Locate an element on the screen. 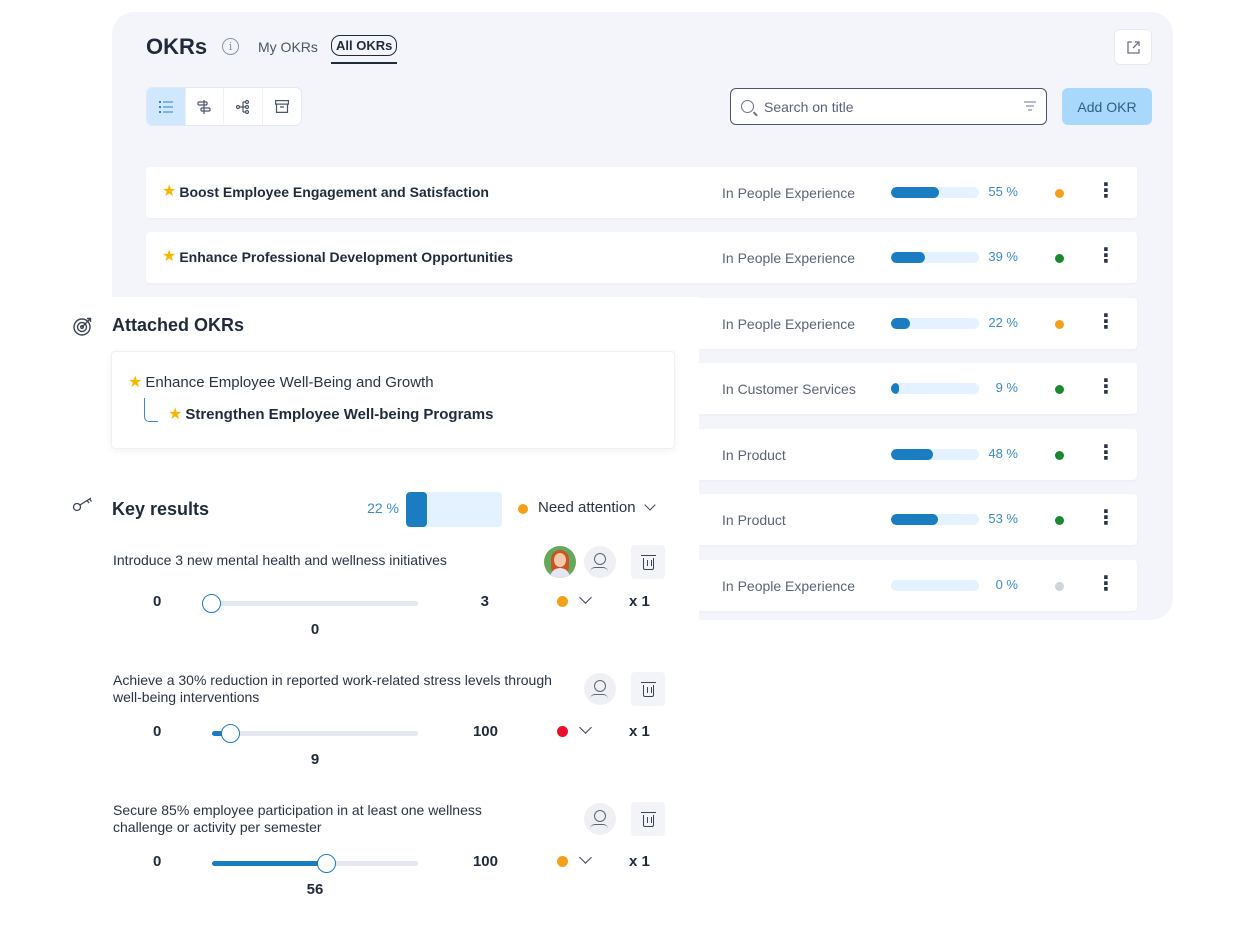 The image size is (1250, 938). target-icon is located at coordinates (83, 328).